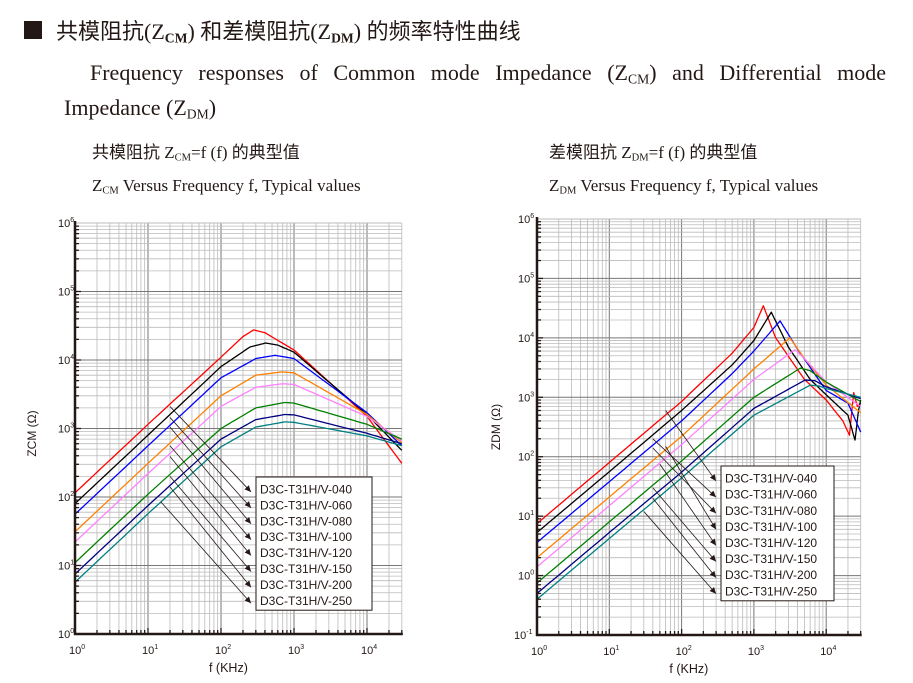 The height and width of the screenshot is (683, 913). Describe the element at coordinates (72, 220) in the screenshot. I see `tick-exponent: 6` at that location.